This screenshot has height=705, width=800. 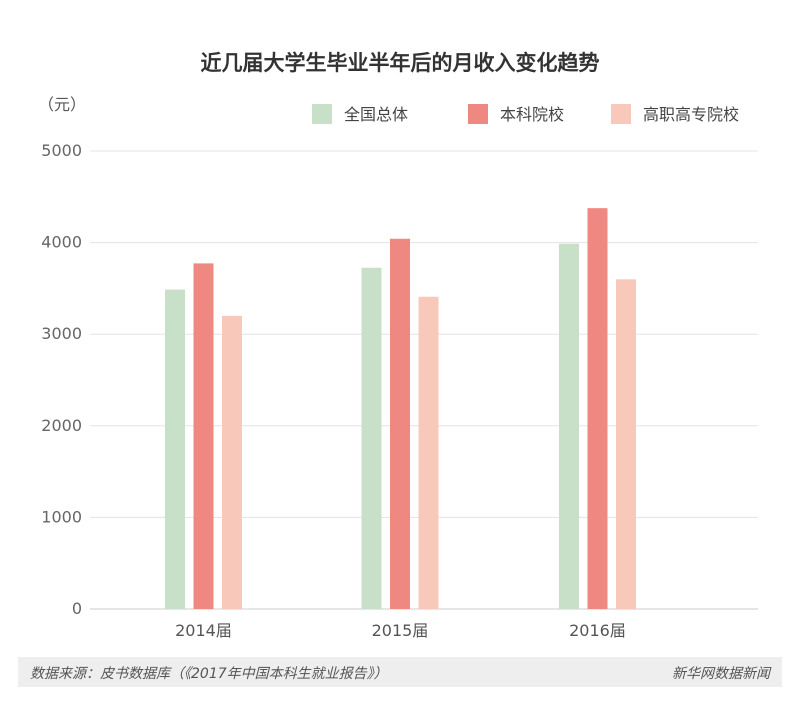 I want to click on footer: 数据来源：皮书数据库（《2017年中国本科生就业报告》） 新华网数据新闻, so click(x=400, y=672).